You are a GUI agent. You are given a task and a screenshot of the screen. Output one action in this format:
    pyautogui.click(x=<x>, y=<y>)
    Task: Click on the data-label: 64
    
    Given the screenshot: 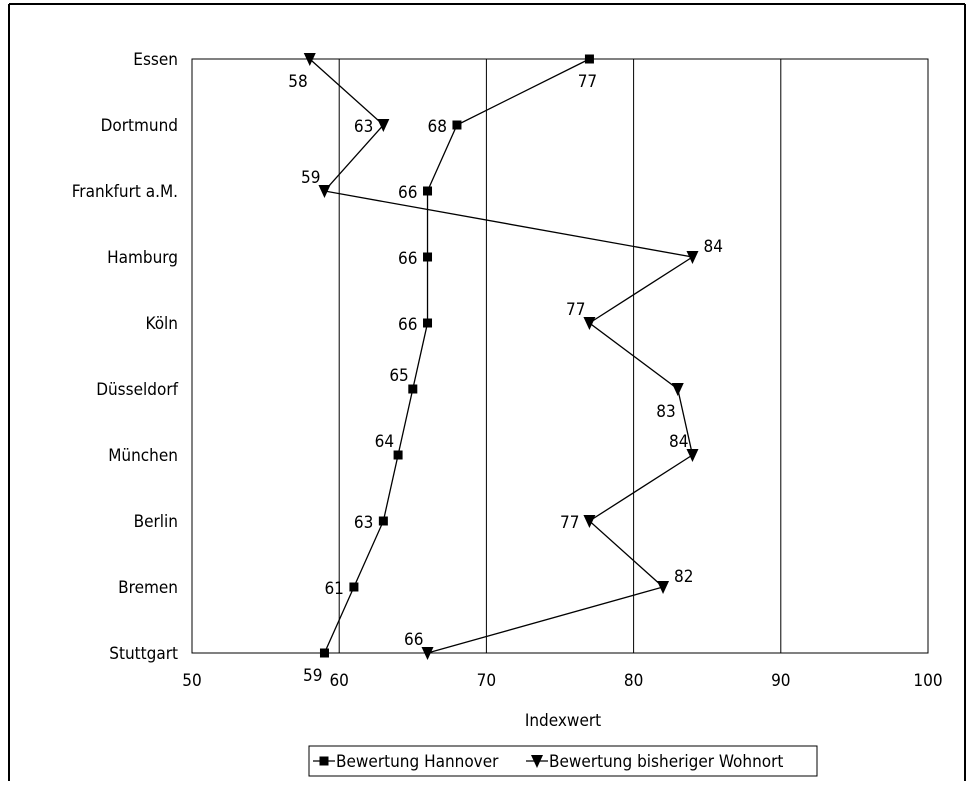 What is the action you would take?
    pyautogui.click(x=384, y=442)
    